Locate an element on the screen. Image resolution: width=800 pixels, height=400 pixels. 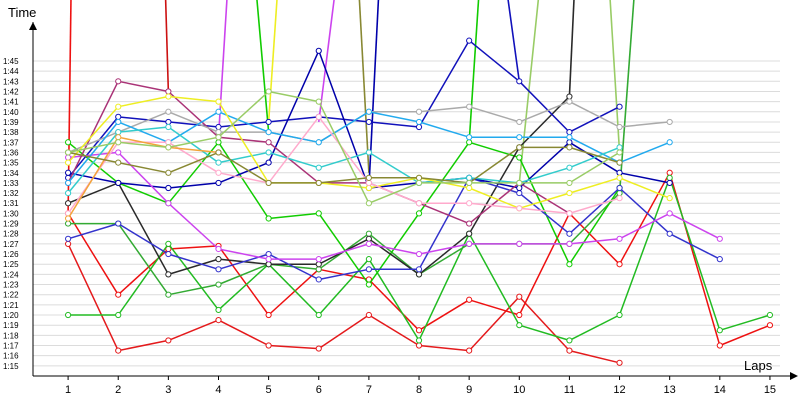
x-tick-label: 8 is located at coordinates (419, 390).